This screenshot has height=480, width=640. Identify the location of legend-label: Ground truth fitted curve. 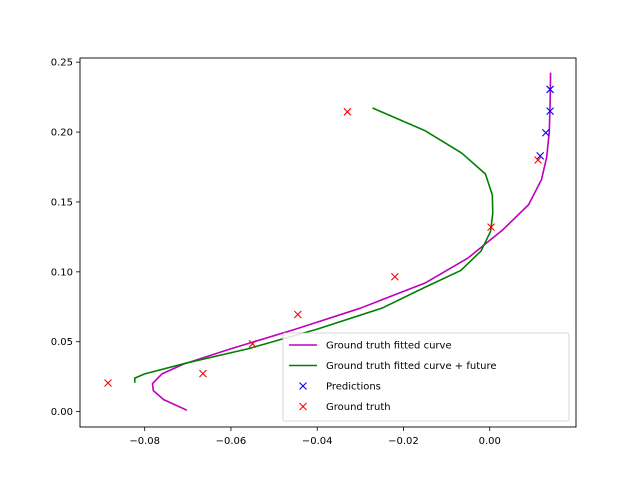
(389, 346).